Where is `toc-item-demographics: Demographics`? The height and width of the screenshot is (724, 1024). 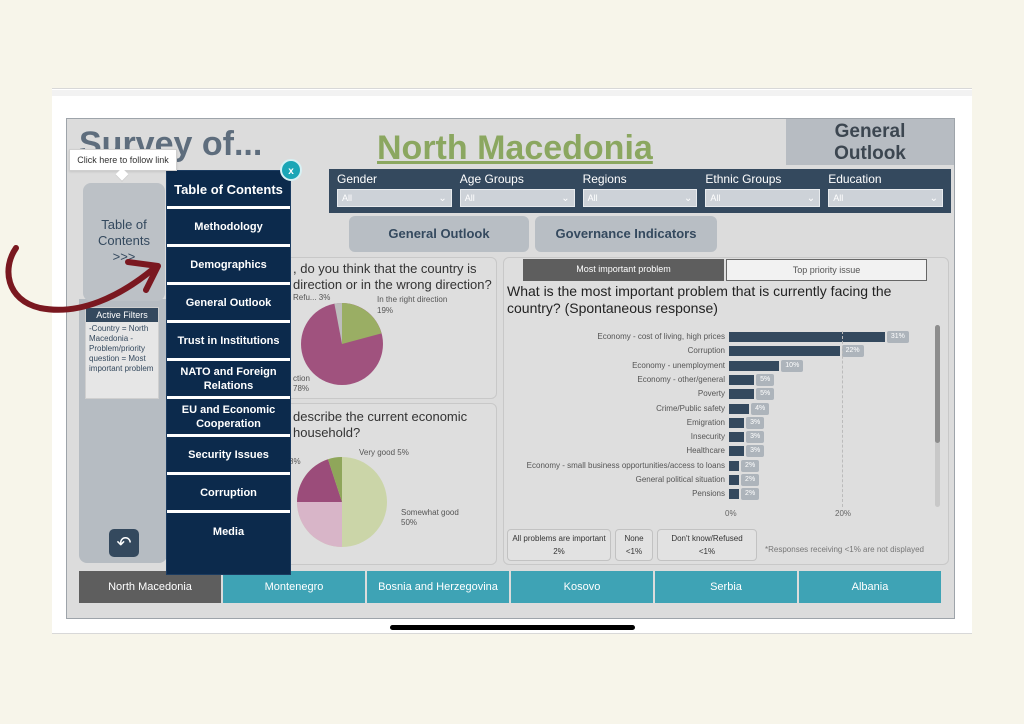
toc-item-demographics: Demographics is located at coordinates (228, 266).